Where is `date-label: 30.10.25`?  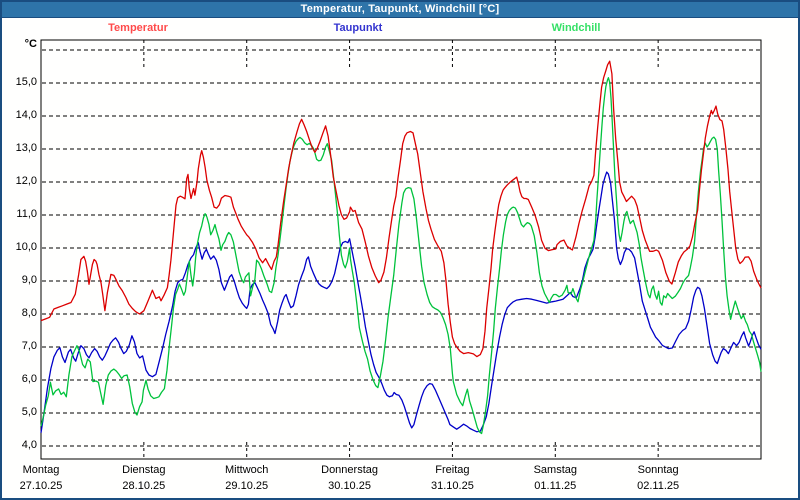
date-label: 30.10.25 is located at coordinates (349, 486).